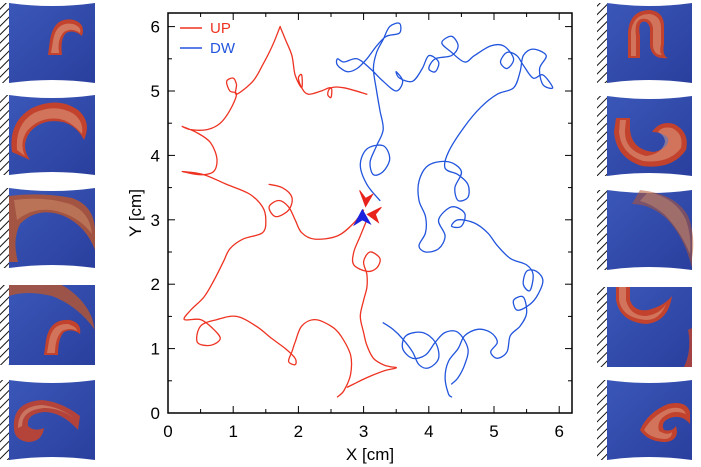  What do you see at coordinates (220, 28) in the screenshot?
I see `legend-label-up: UP` at bounding box center [220, 28].